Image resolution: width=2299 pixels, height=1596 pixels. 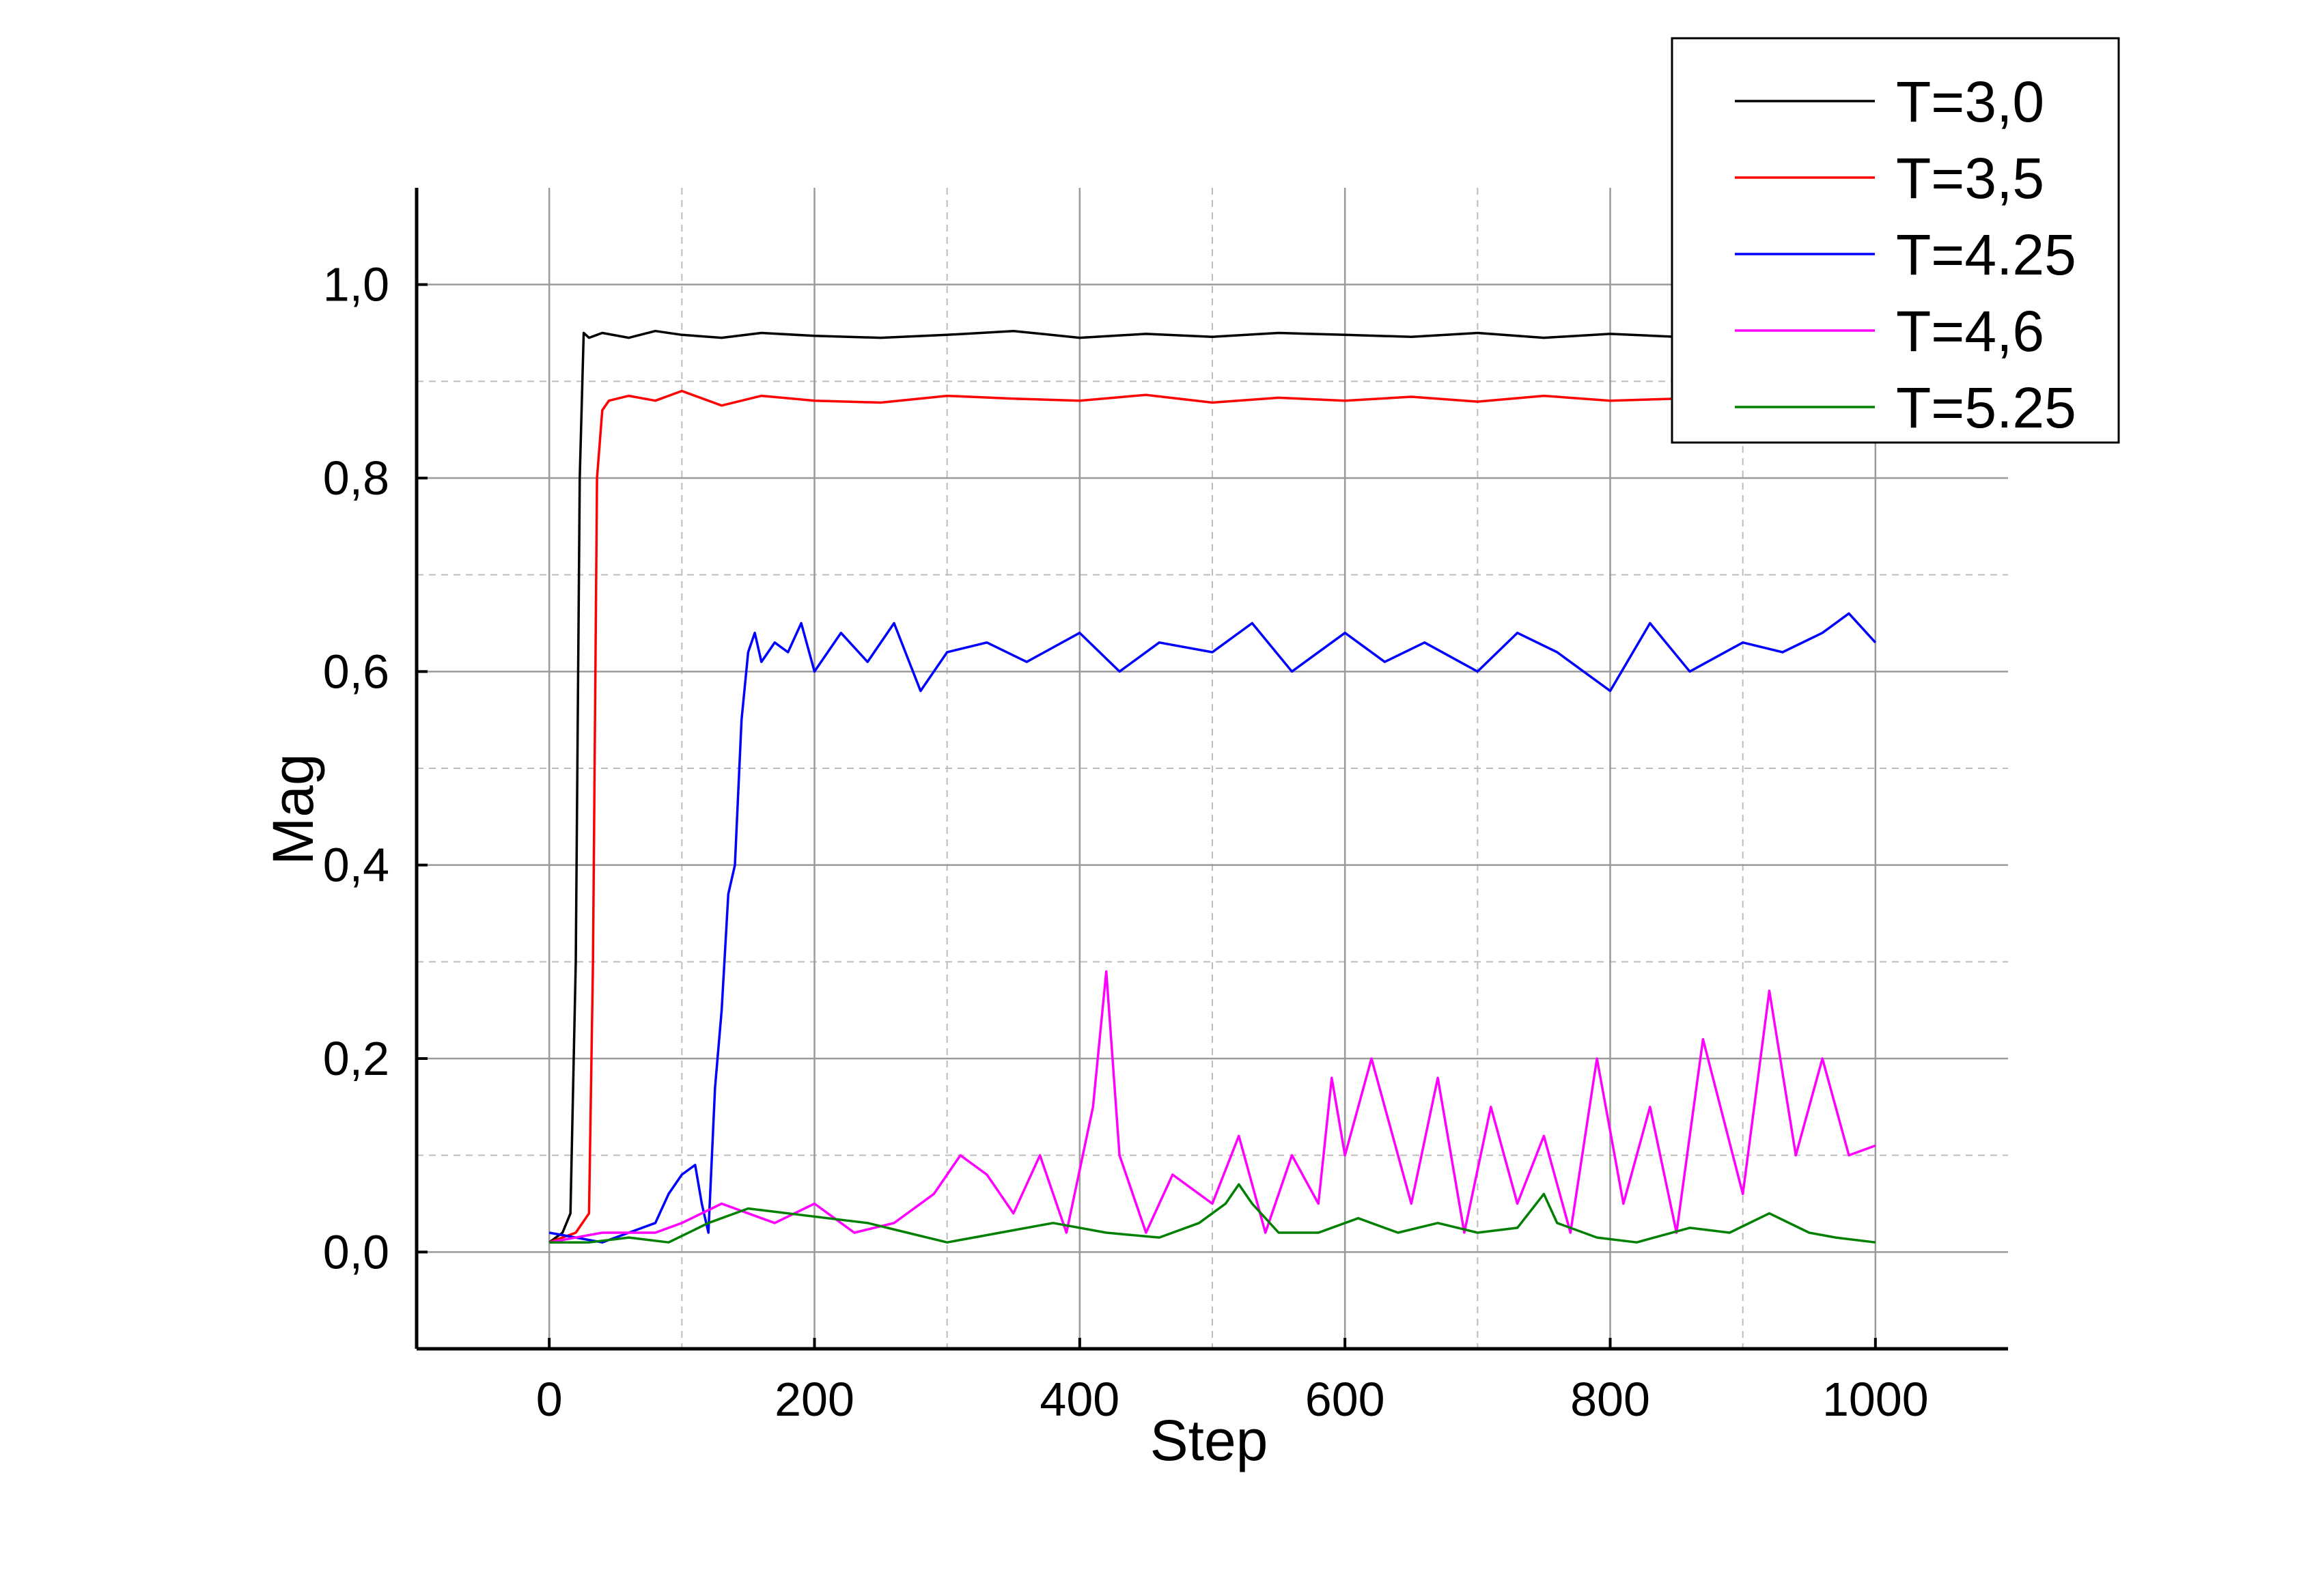 I want to click on y-tick-label: 0,4, so click(x=356, y=865).